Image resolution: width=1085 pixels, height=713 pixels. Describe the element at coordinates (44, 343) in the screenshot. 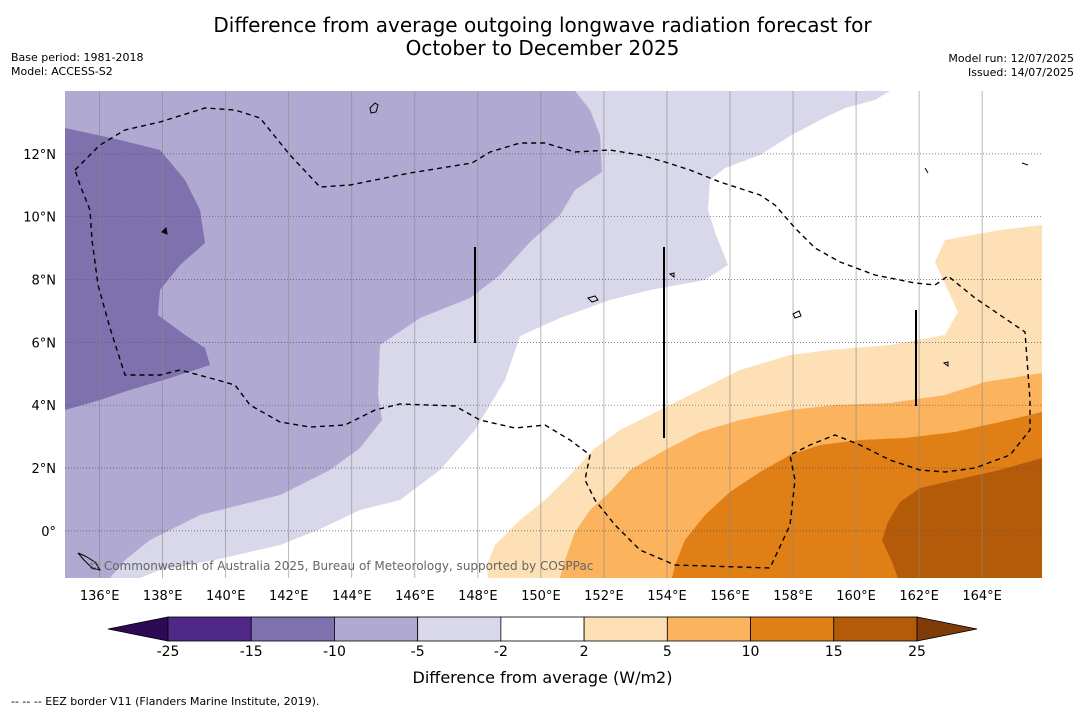

I see `lat-tick-label: 6°N` at that location.